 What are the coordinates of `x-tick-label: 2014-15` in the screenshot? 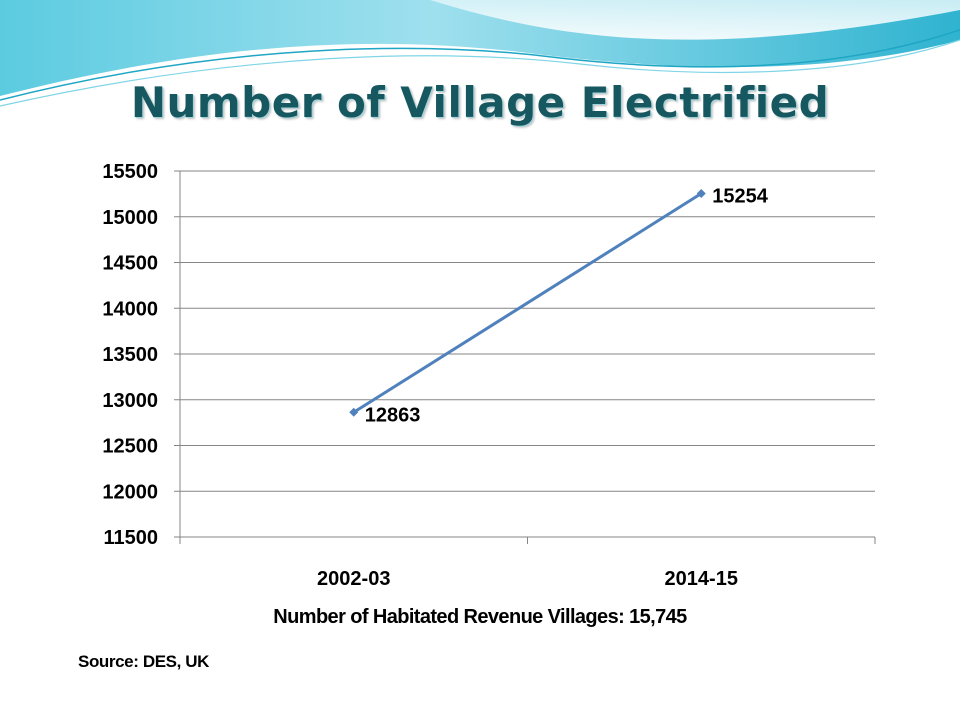 It's located at (701, 579).